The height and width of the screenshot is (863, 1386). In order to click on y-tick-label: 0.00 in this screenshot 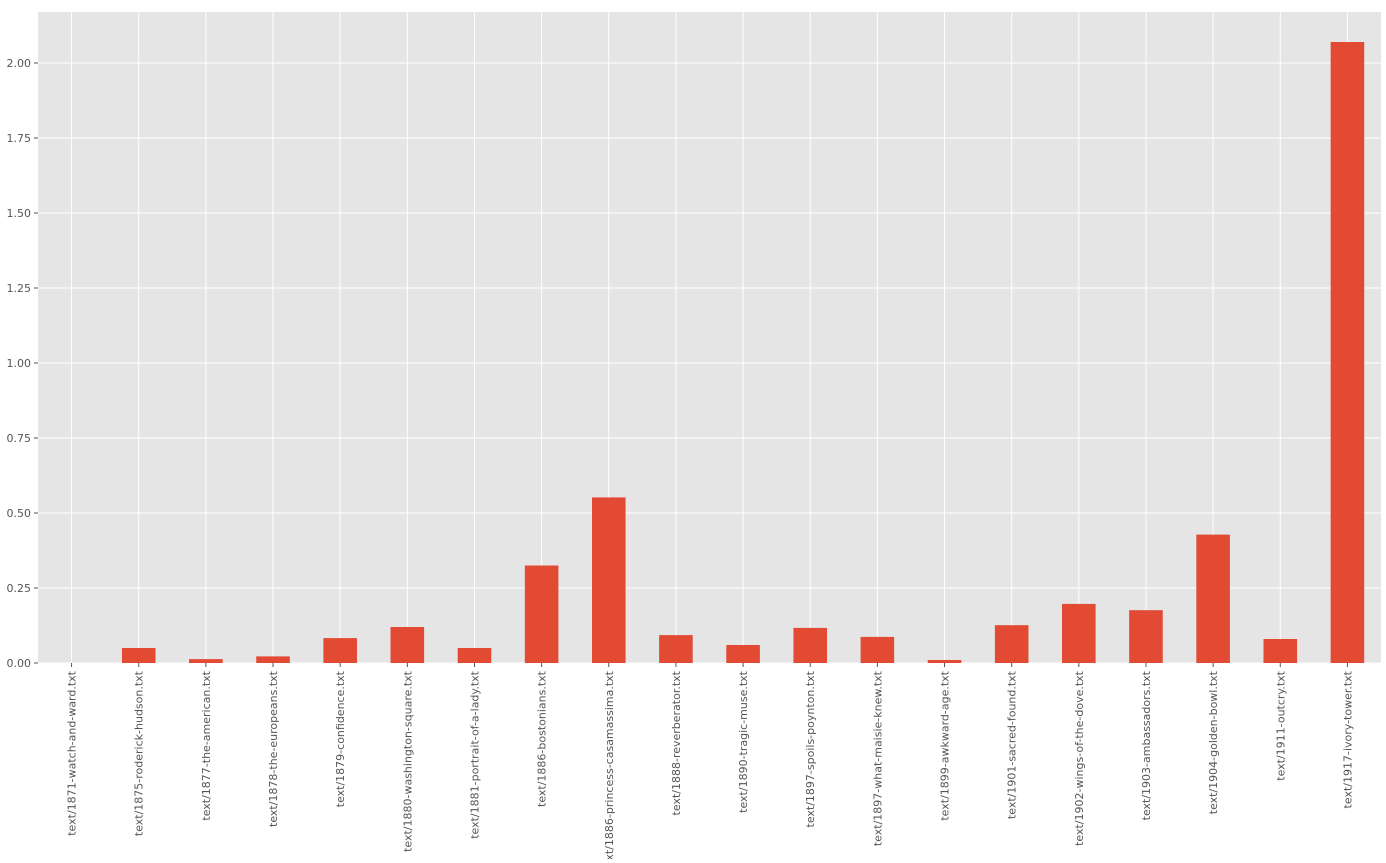, I will do `click(19, 663)`.